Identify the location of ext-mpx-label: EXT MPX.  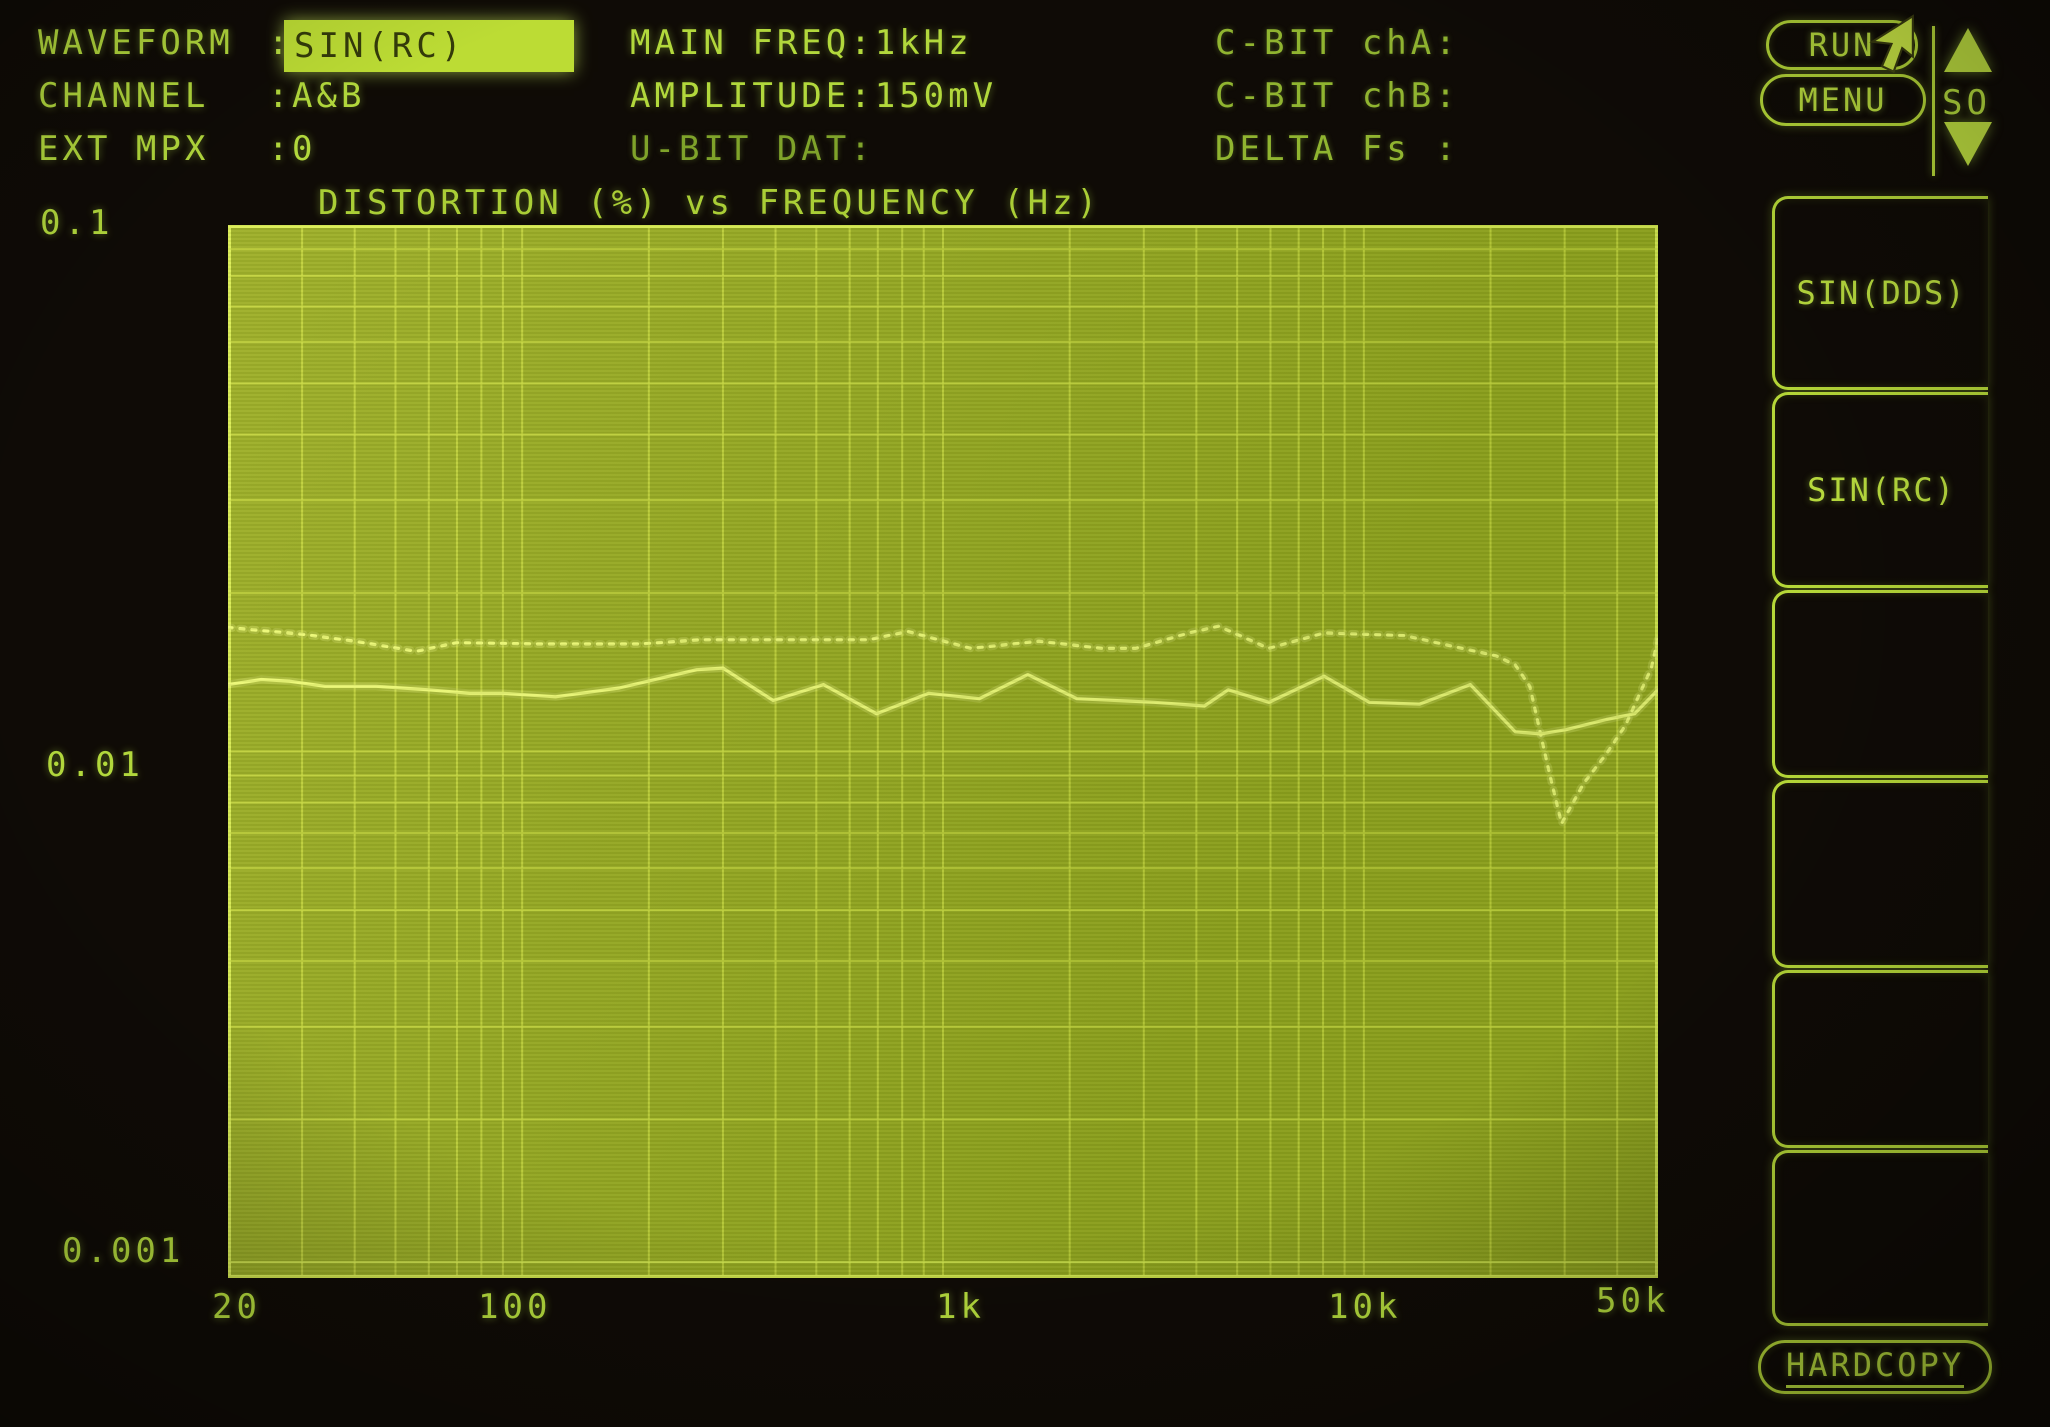
(124, 149).